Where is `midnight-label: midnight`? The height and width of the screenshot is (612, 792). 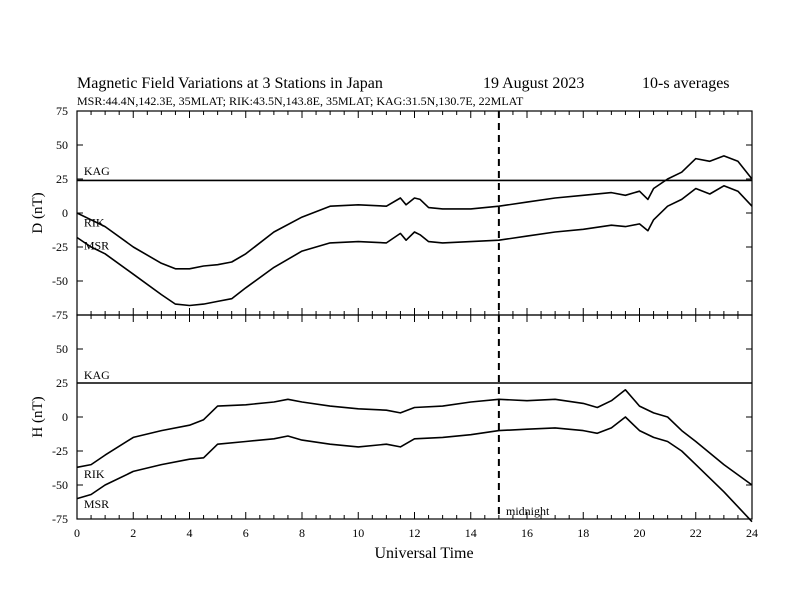
midnight-label: midnight is located at coordinates (528, 511).